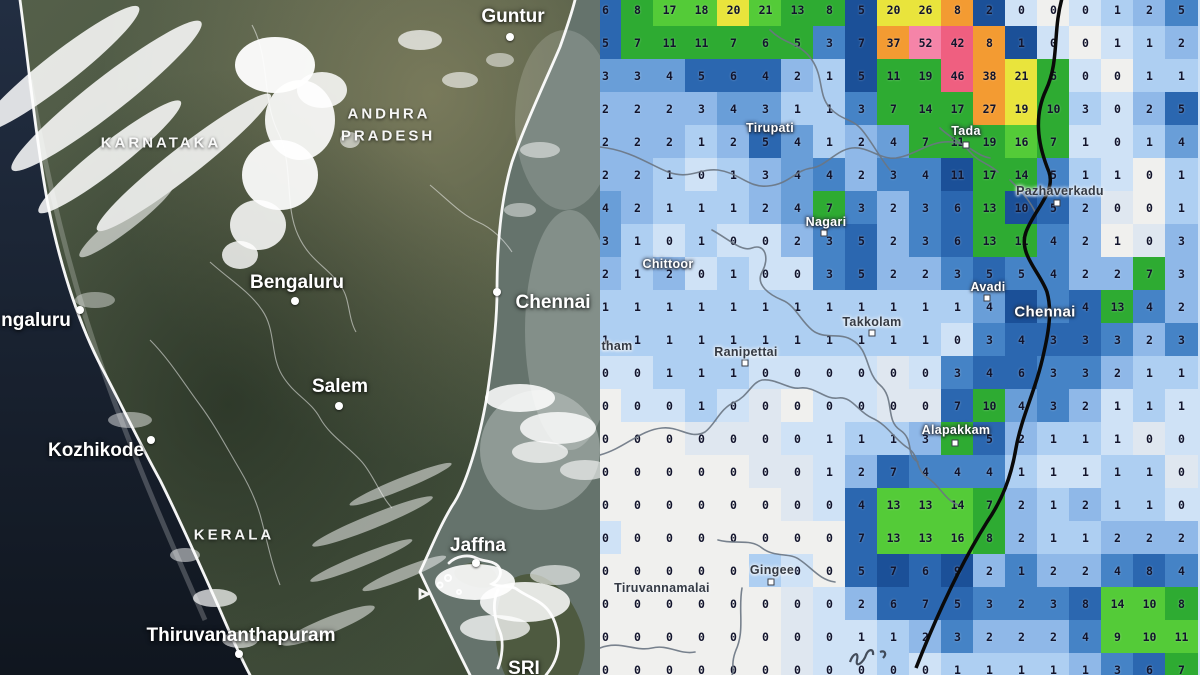 This screenshot has height=675, width=1200. What do you see at coordinates (826, 222) in the screenshot?
I see `place-label: Nagari` at bounding box center [826, 222].